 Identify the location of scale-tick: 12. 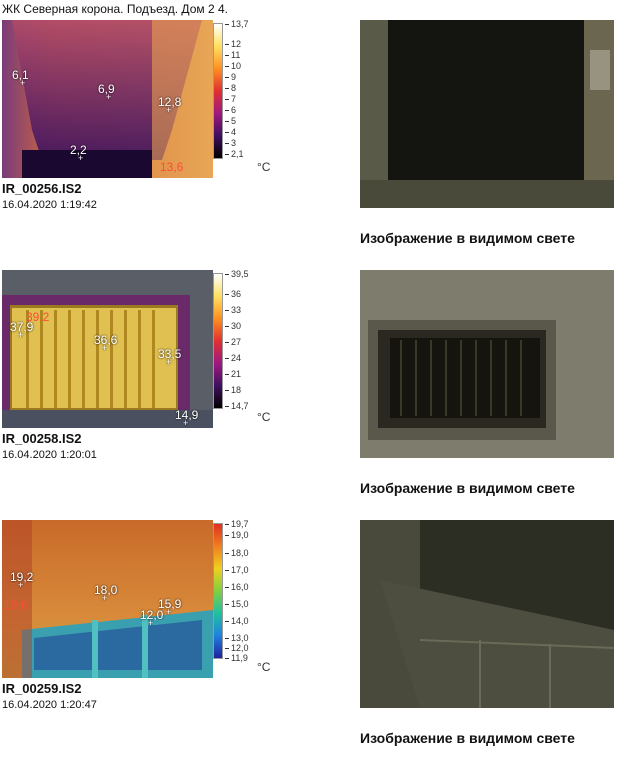
(233, 44).